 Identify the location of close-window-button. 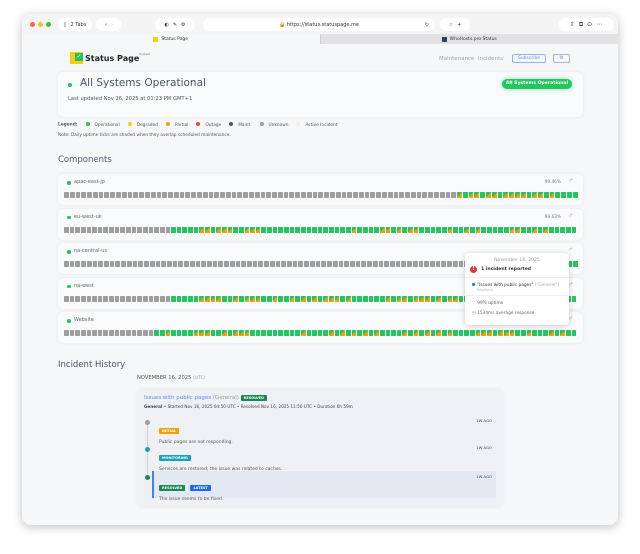
(32, 24).